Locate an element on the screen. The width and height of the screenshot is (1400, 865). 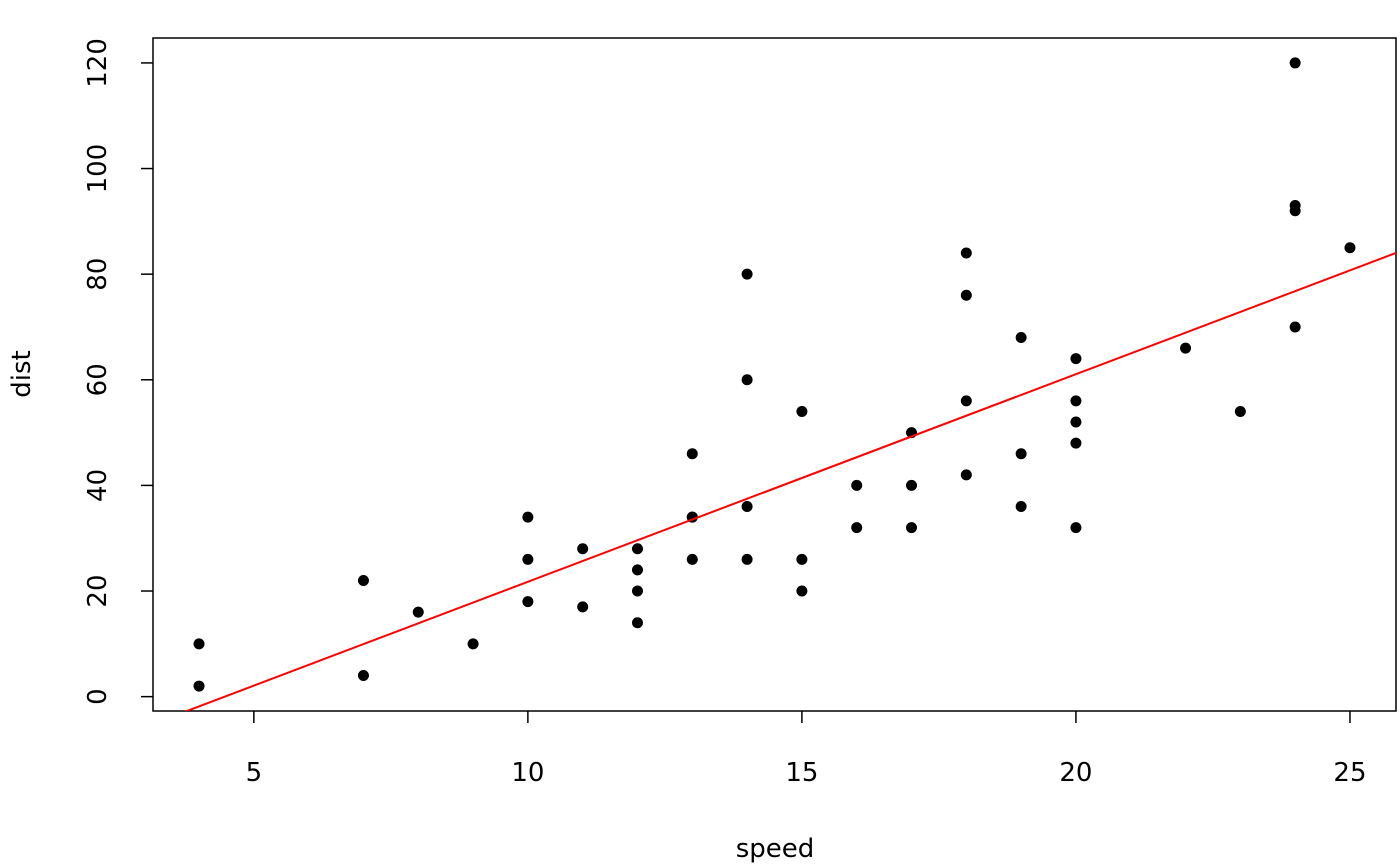
y-tick-label: 120 is located at coordinates (98, 63).